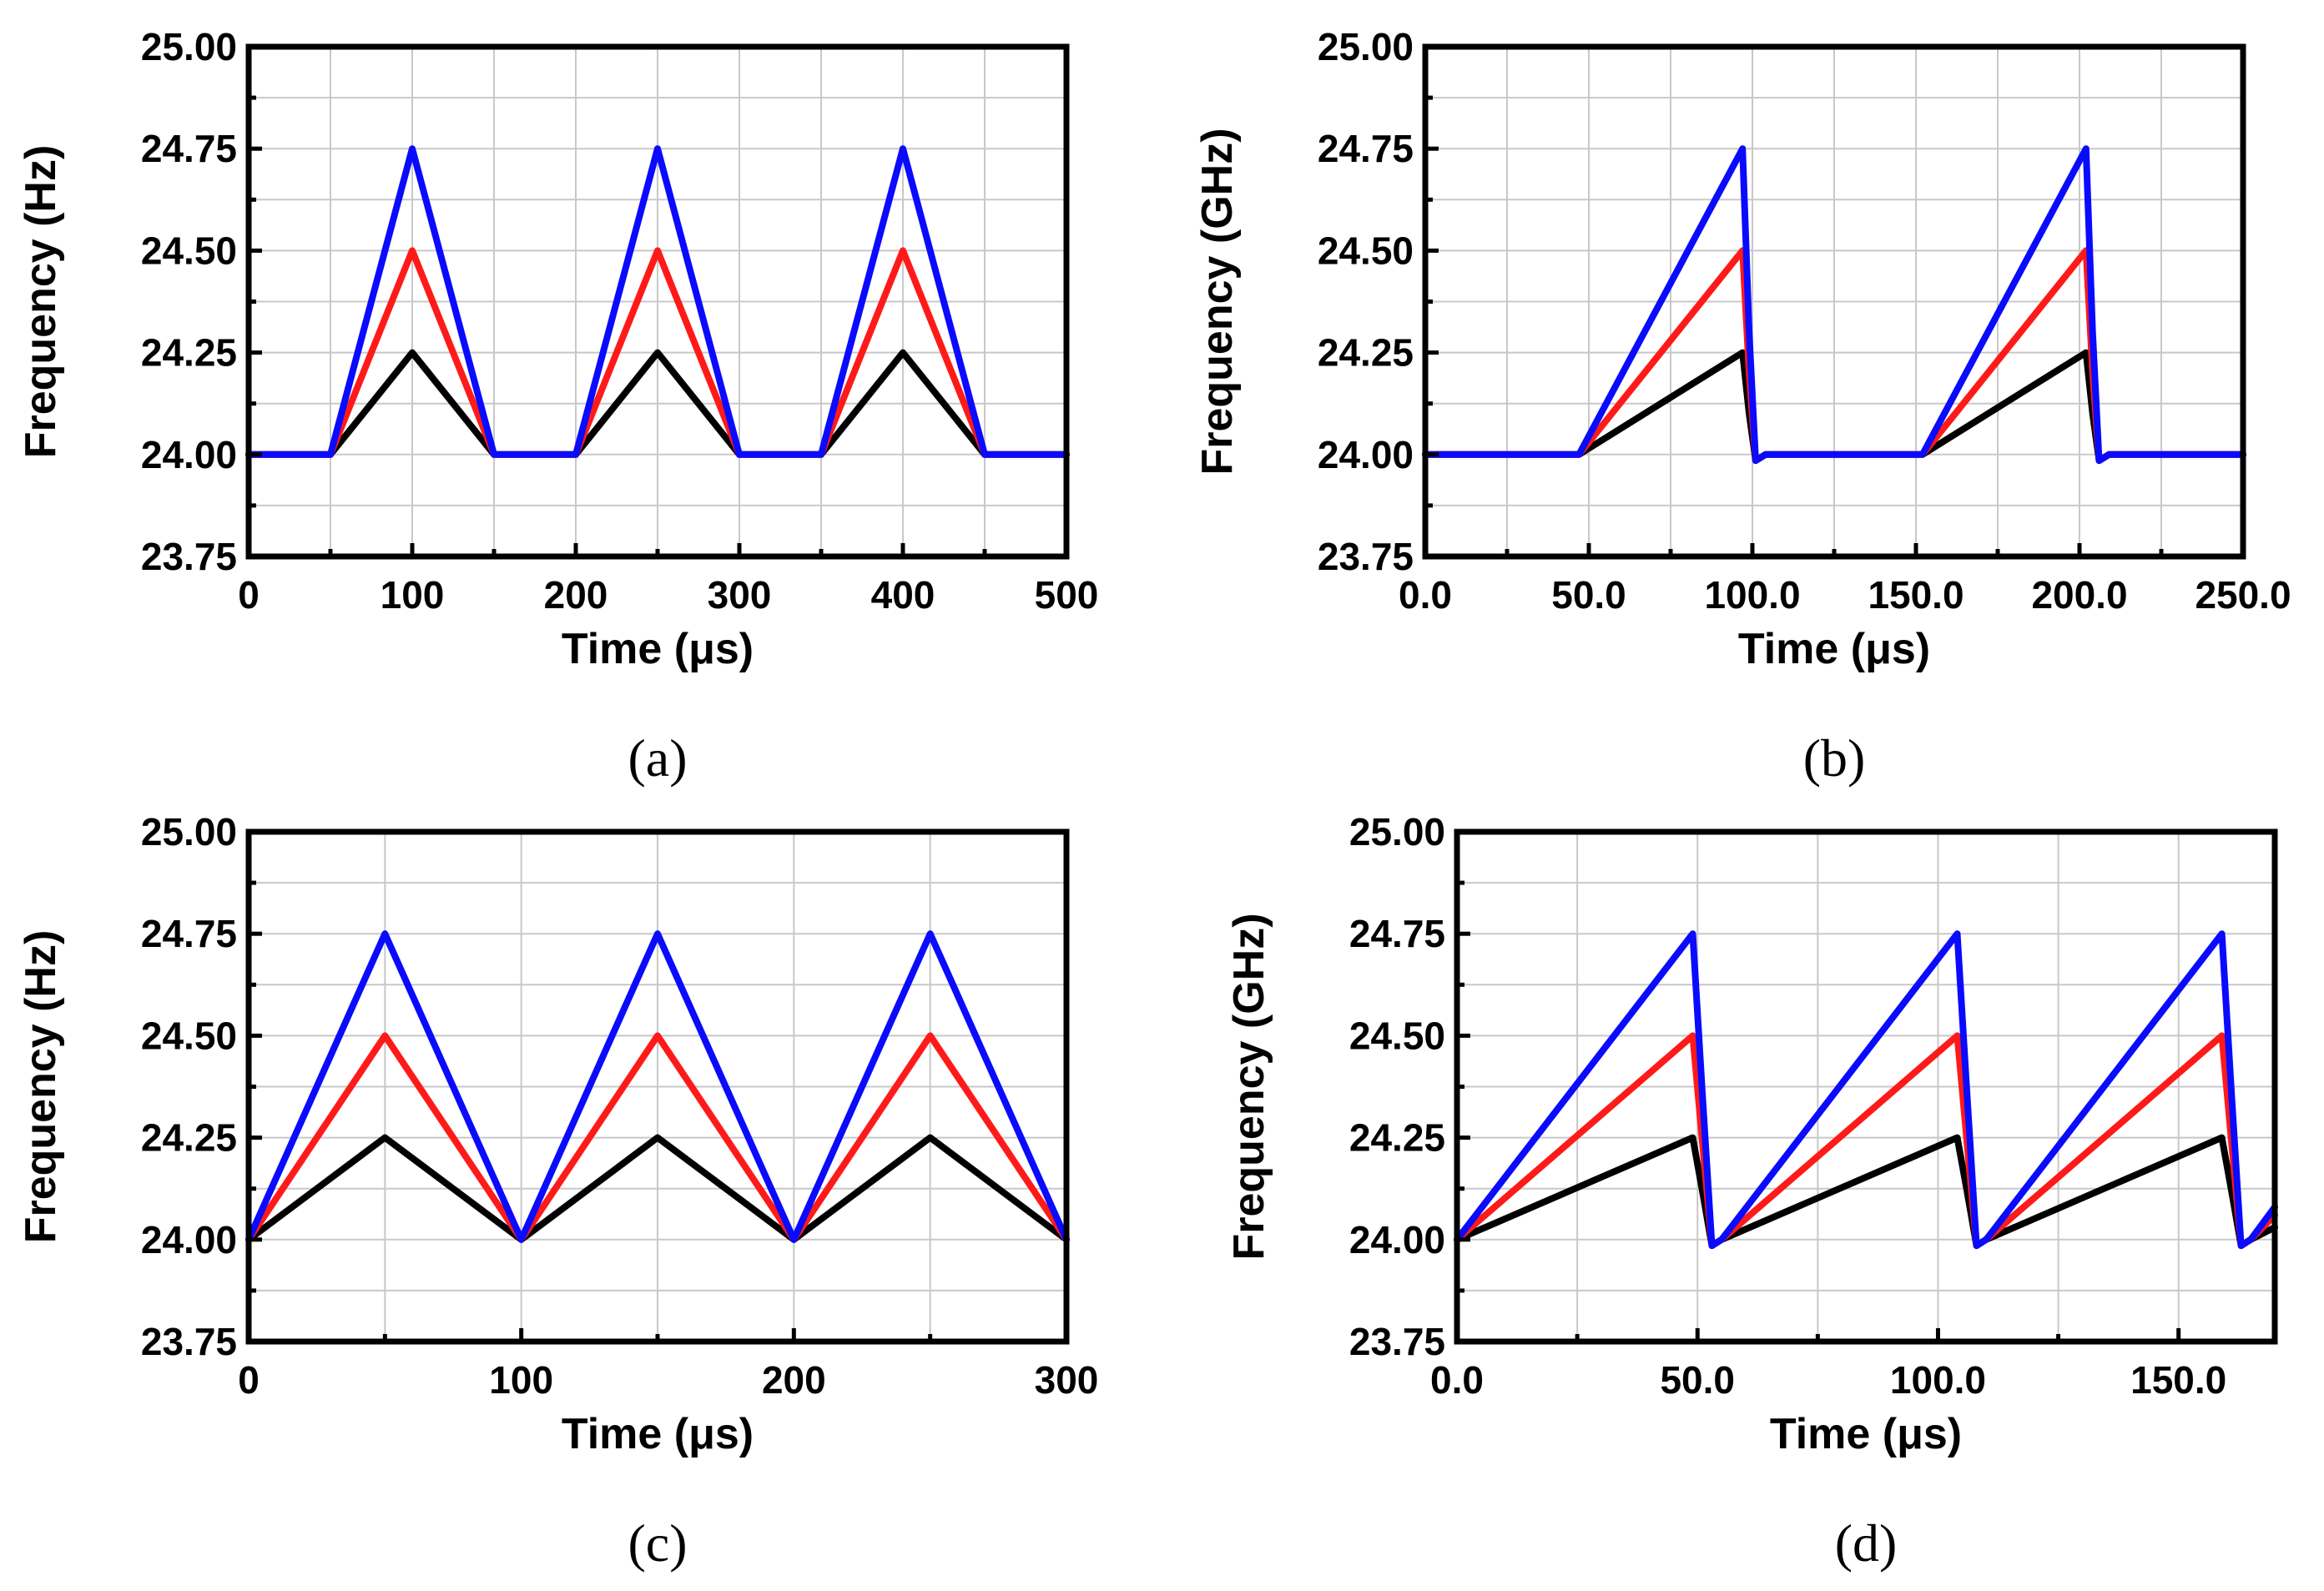  What do you see at coordinates (1834, 758) in the screenshot?
I see `panel-label: (b)` at bounding box center [1834, 758].